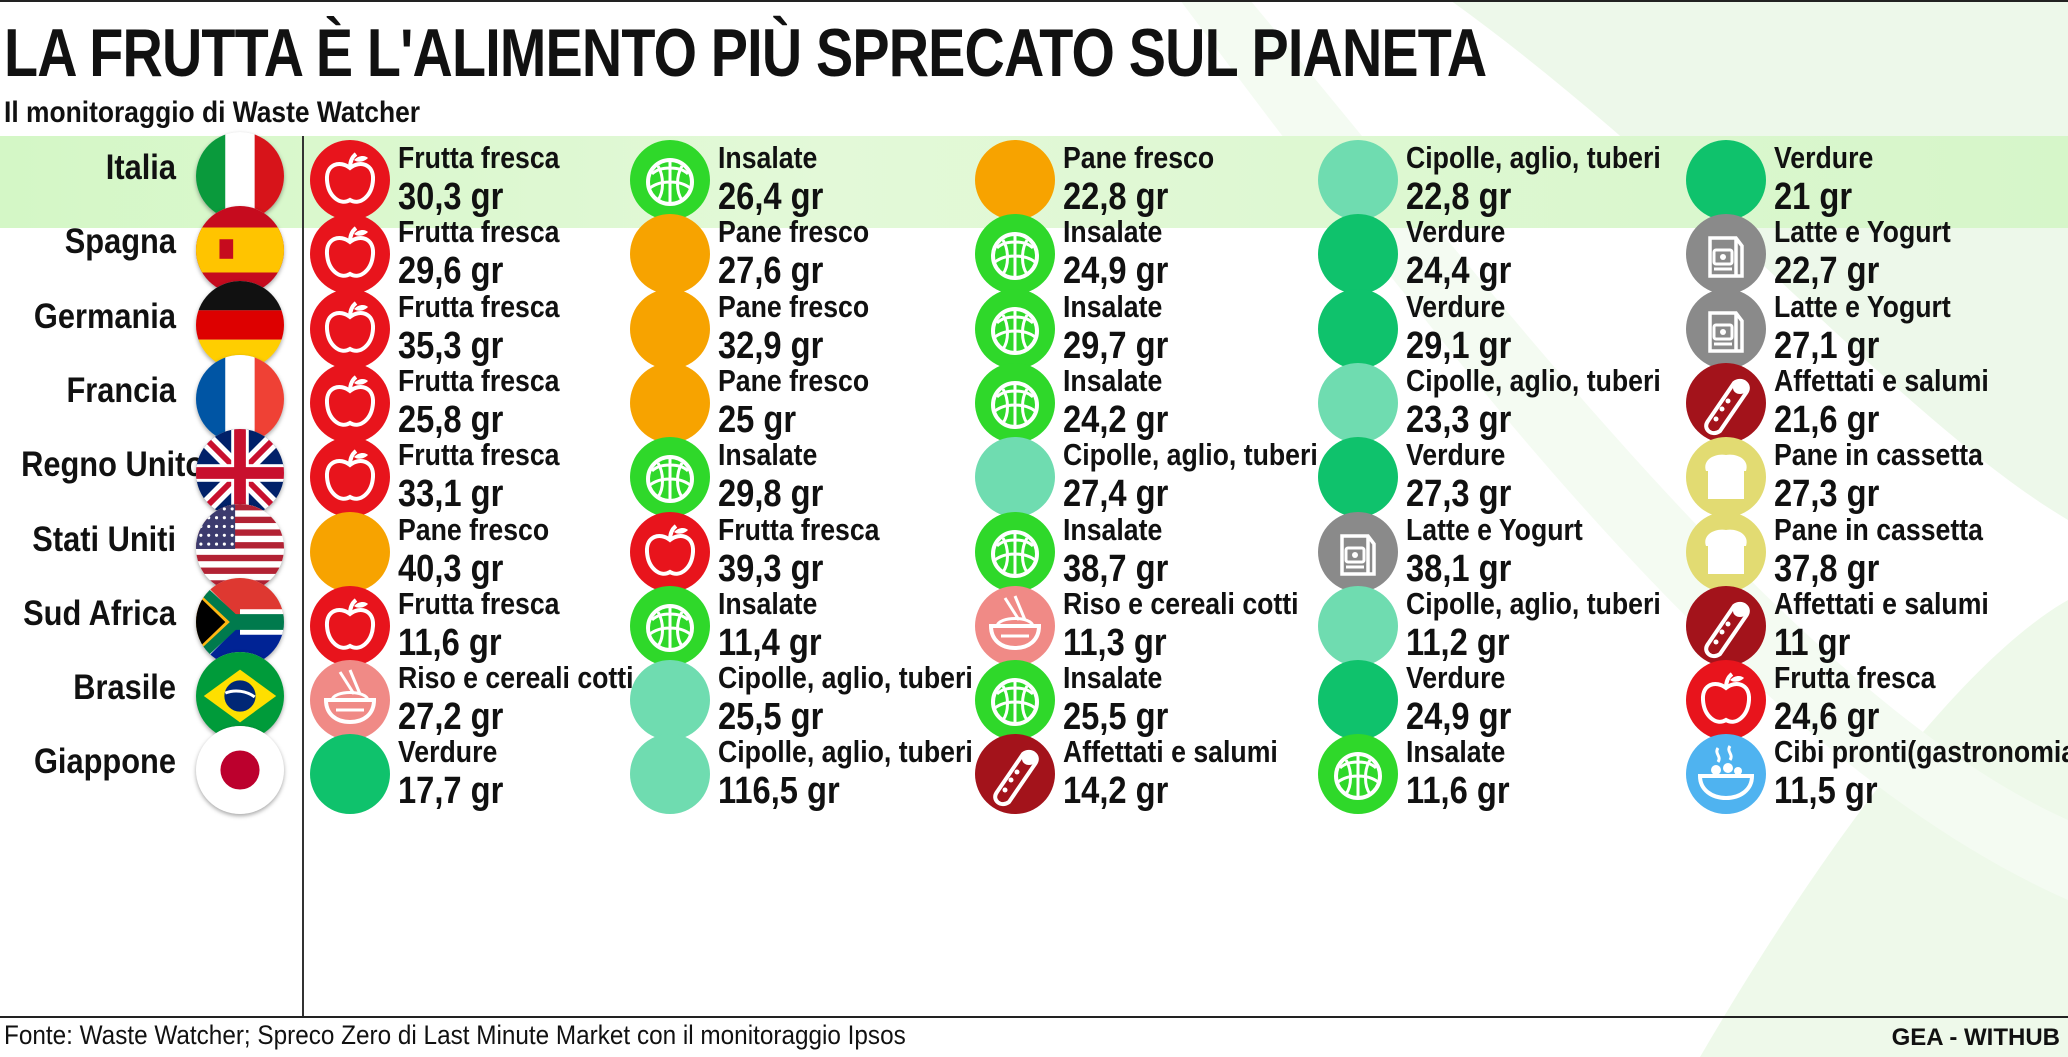 The width and height of the screenshot is (2068, 1057). I want to click on food-item: Cipolle, aglio, tuberi 23,3 gr, so click(1489, 403).